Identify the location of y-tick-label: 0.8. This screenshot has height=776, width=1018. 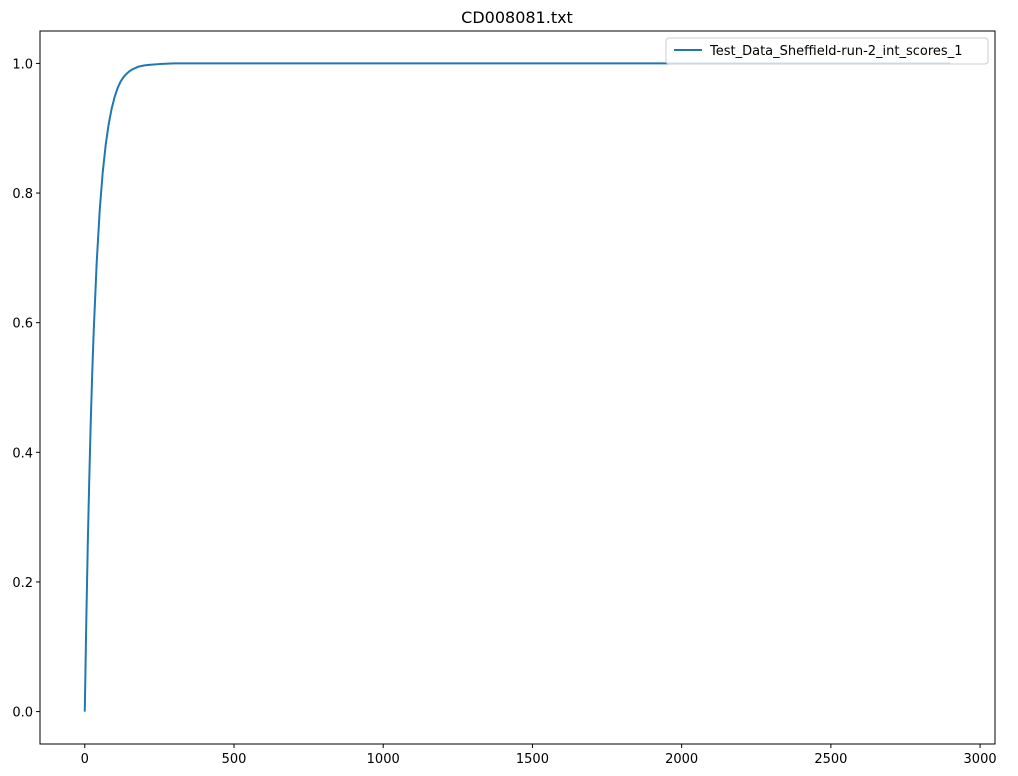
(22, 194).